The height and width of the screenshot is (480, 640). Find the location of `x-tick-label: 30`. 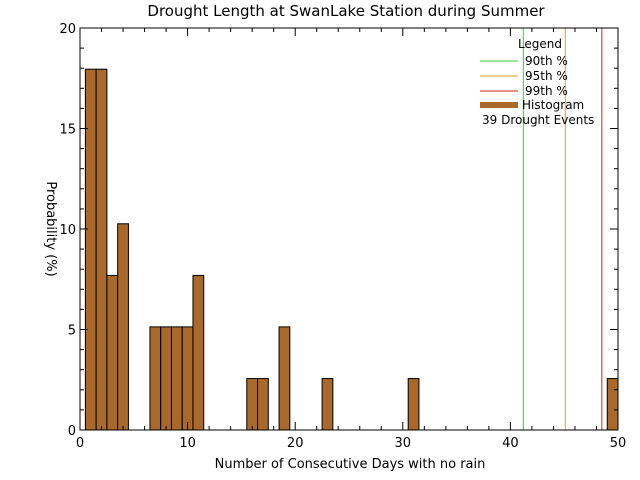

x-tick-label: 30 is located at coordinates (403, 443).